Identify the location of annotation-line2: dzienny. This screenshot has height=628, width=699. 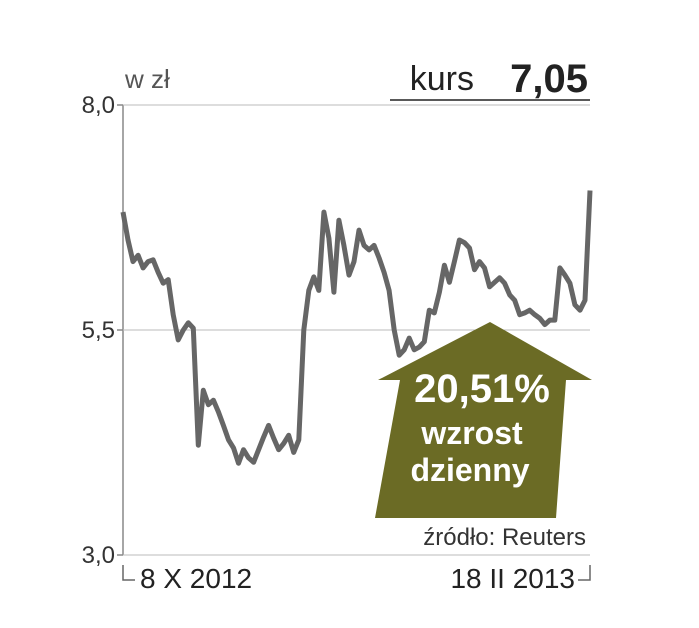
(469, 470).